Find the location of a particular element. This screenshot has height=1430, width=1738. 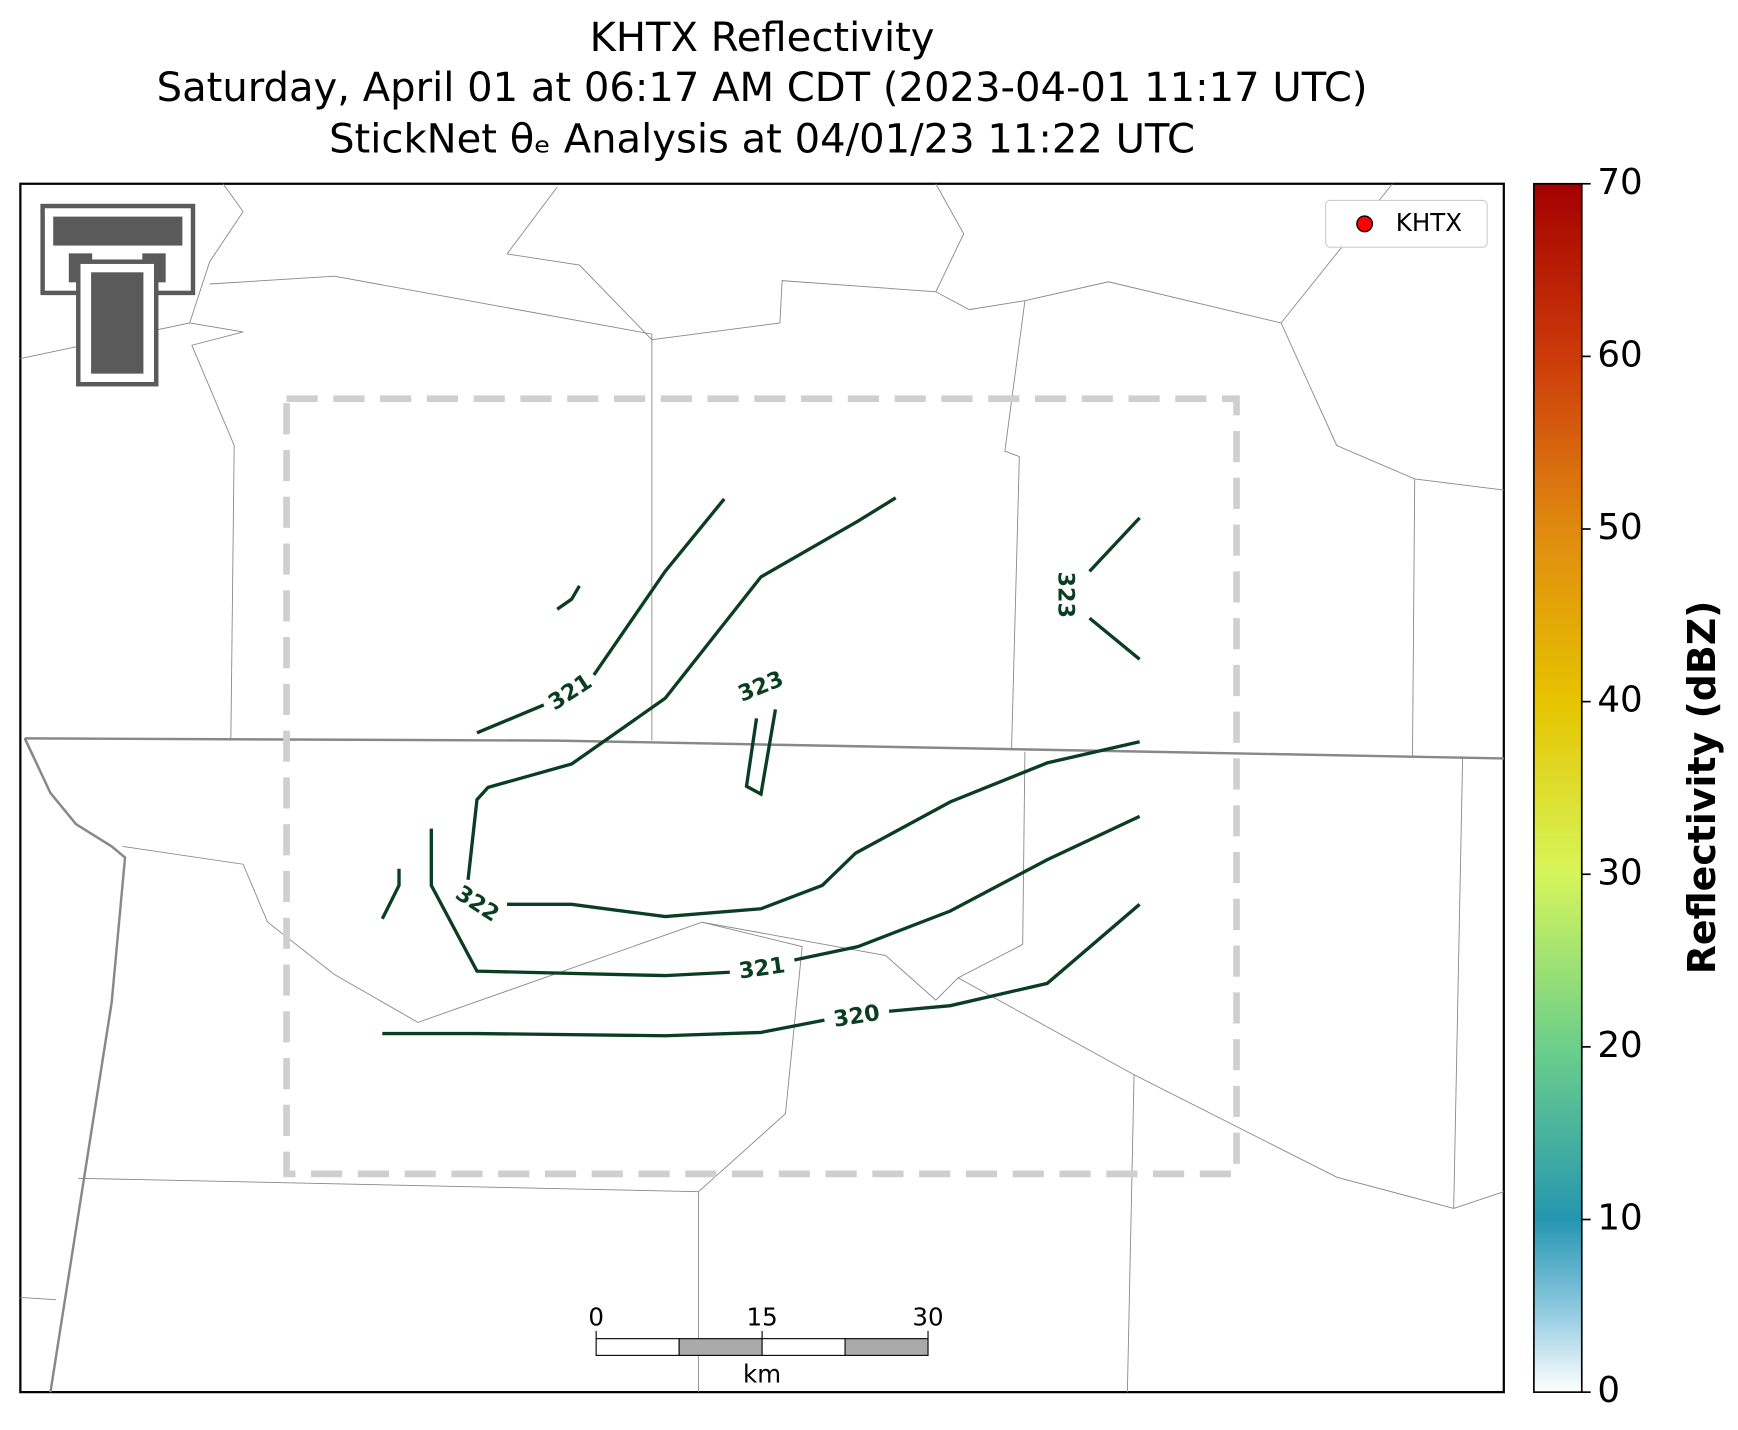

colorbar-tick-label: 10 is located at coordinates (1619, 1218).